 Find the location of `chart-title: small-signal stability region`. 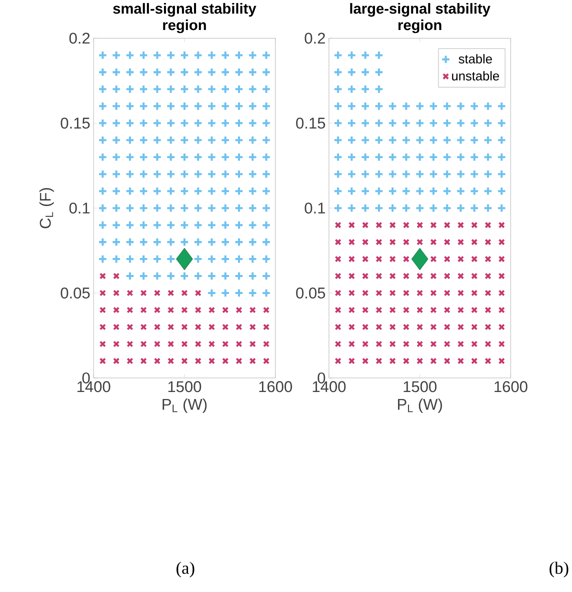

chart-title: small-signal stability region is located at coordinates (184, 18).